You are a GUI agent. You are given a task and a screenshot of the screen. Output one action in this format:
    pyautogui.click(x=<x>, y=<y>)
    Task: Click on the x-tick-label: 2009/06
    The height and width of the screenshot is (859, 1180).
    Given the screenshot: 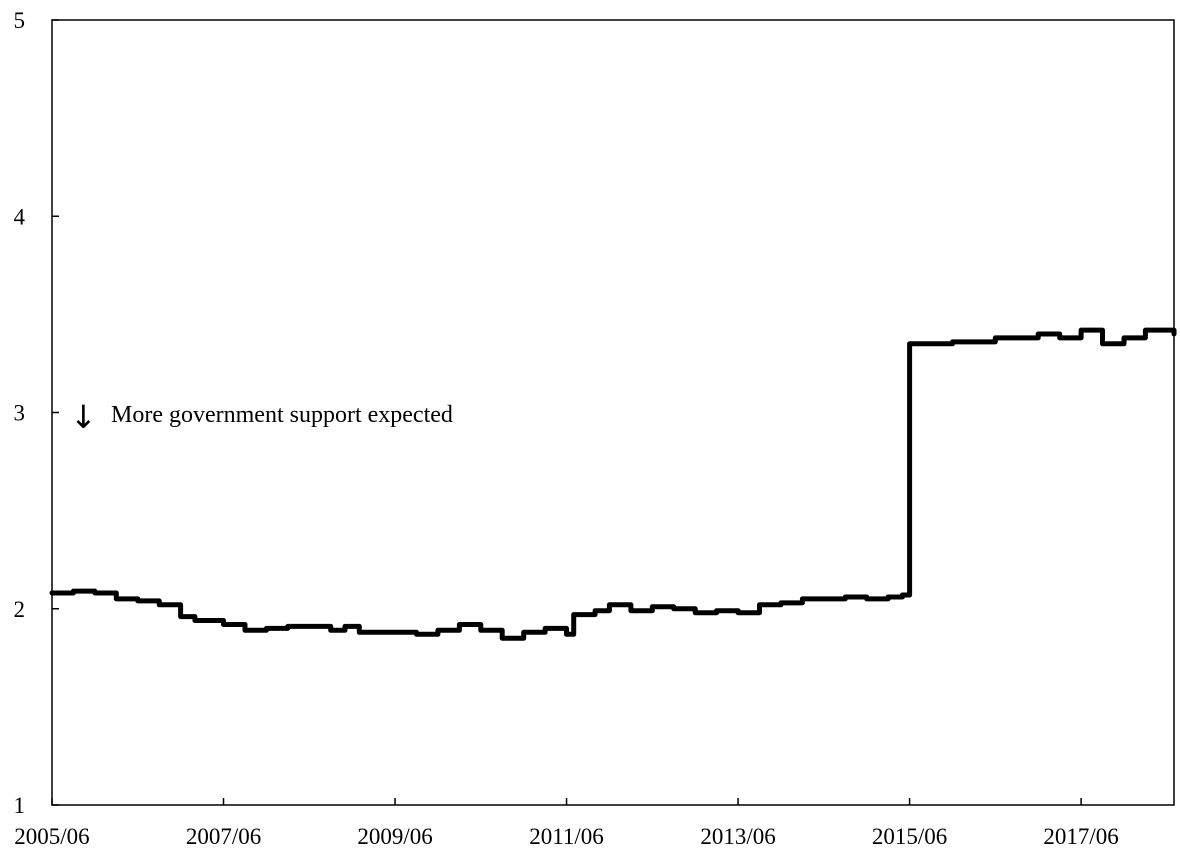 What is the action you would take?
    pyautogui.click(x=394, y=836)
    